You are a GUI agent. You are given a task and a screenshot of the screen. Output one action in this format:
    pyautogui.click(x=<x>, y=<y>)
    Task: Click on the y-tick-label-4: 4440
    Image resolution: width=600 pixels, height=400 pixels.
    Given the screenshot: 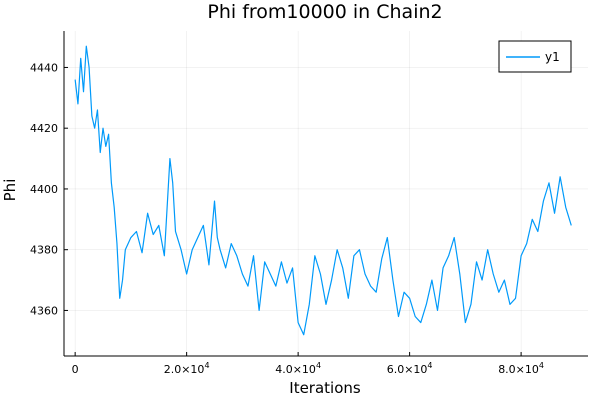 What is the action you would take?
    pyautogui.click(x=44, y=67)
    